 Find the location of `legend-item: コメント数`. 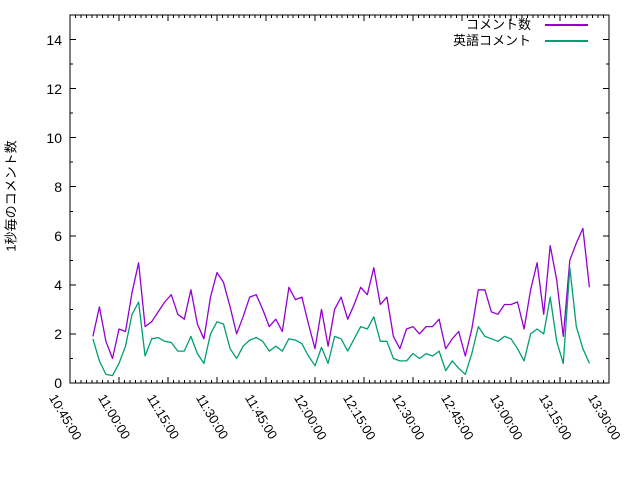

legend-item: コメント数 is located at coordinates (520, 25).